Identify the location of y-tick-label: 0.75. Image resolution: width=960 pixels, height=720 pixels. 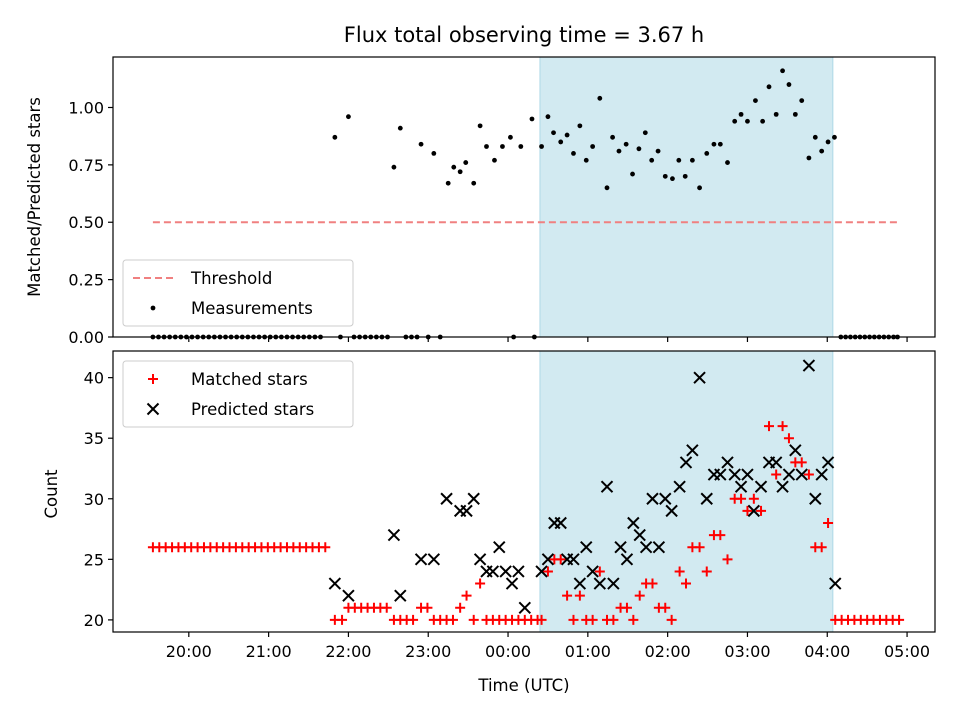
(86, 165).